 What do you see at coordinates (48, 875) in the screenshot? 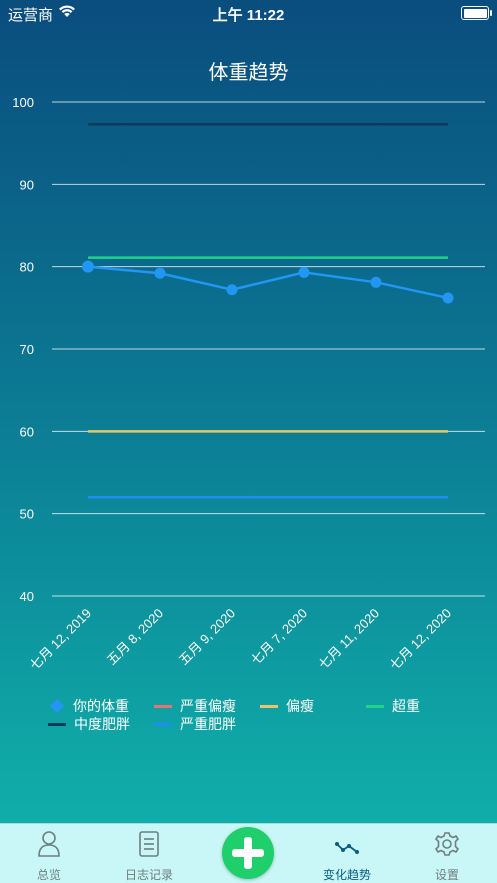
I see `tab-overview-label: 总览` at bounding box center [48, 875].